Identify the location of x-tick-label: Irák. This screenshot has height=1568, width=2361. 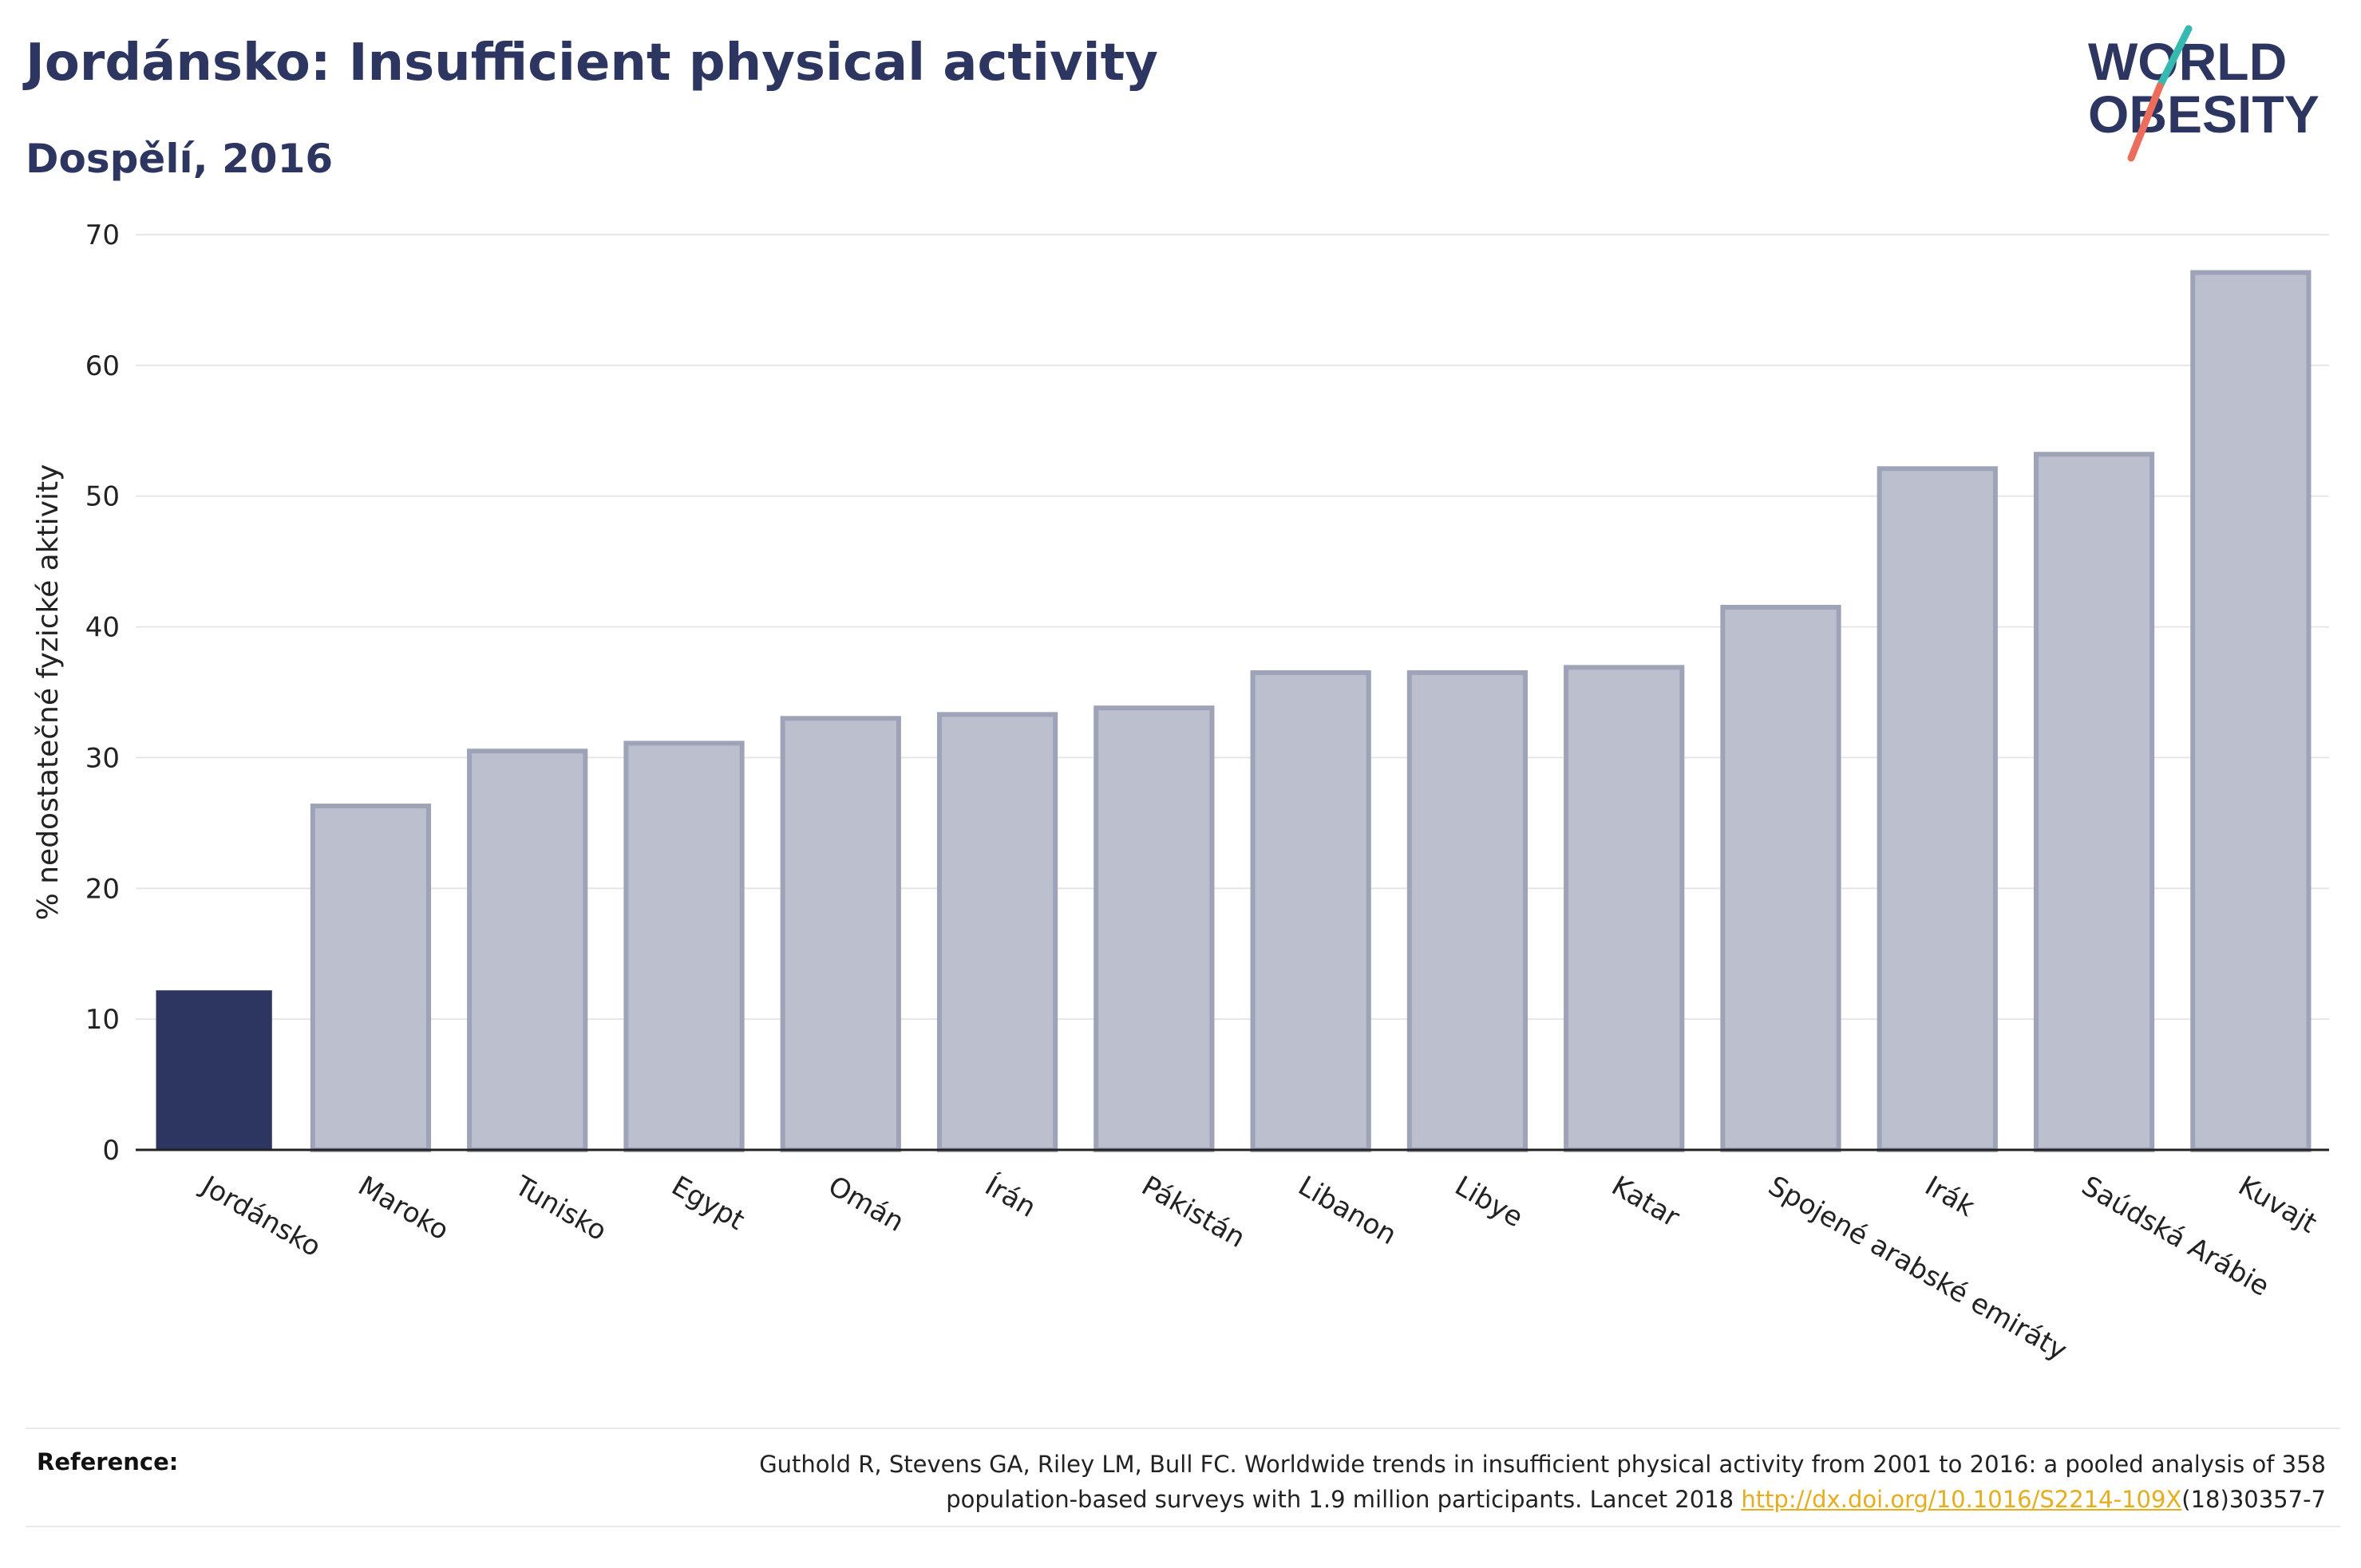
(1950, 1196).